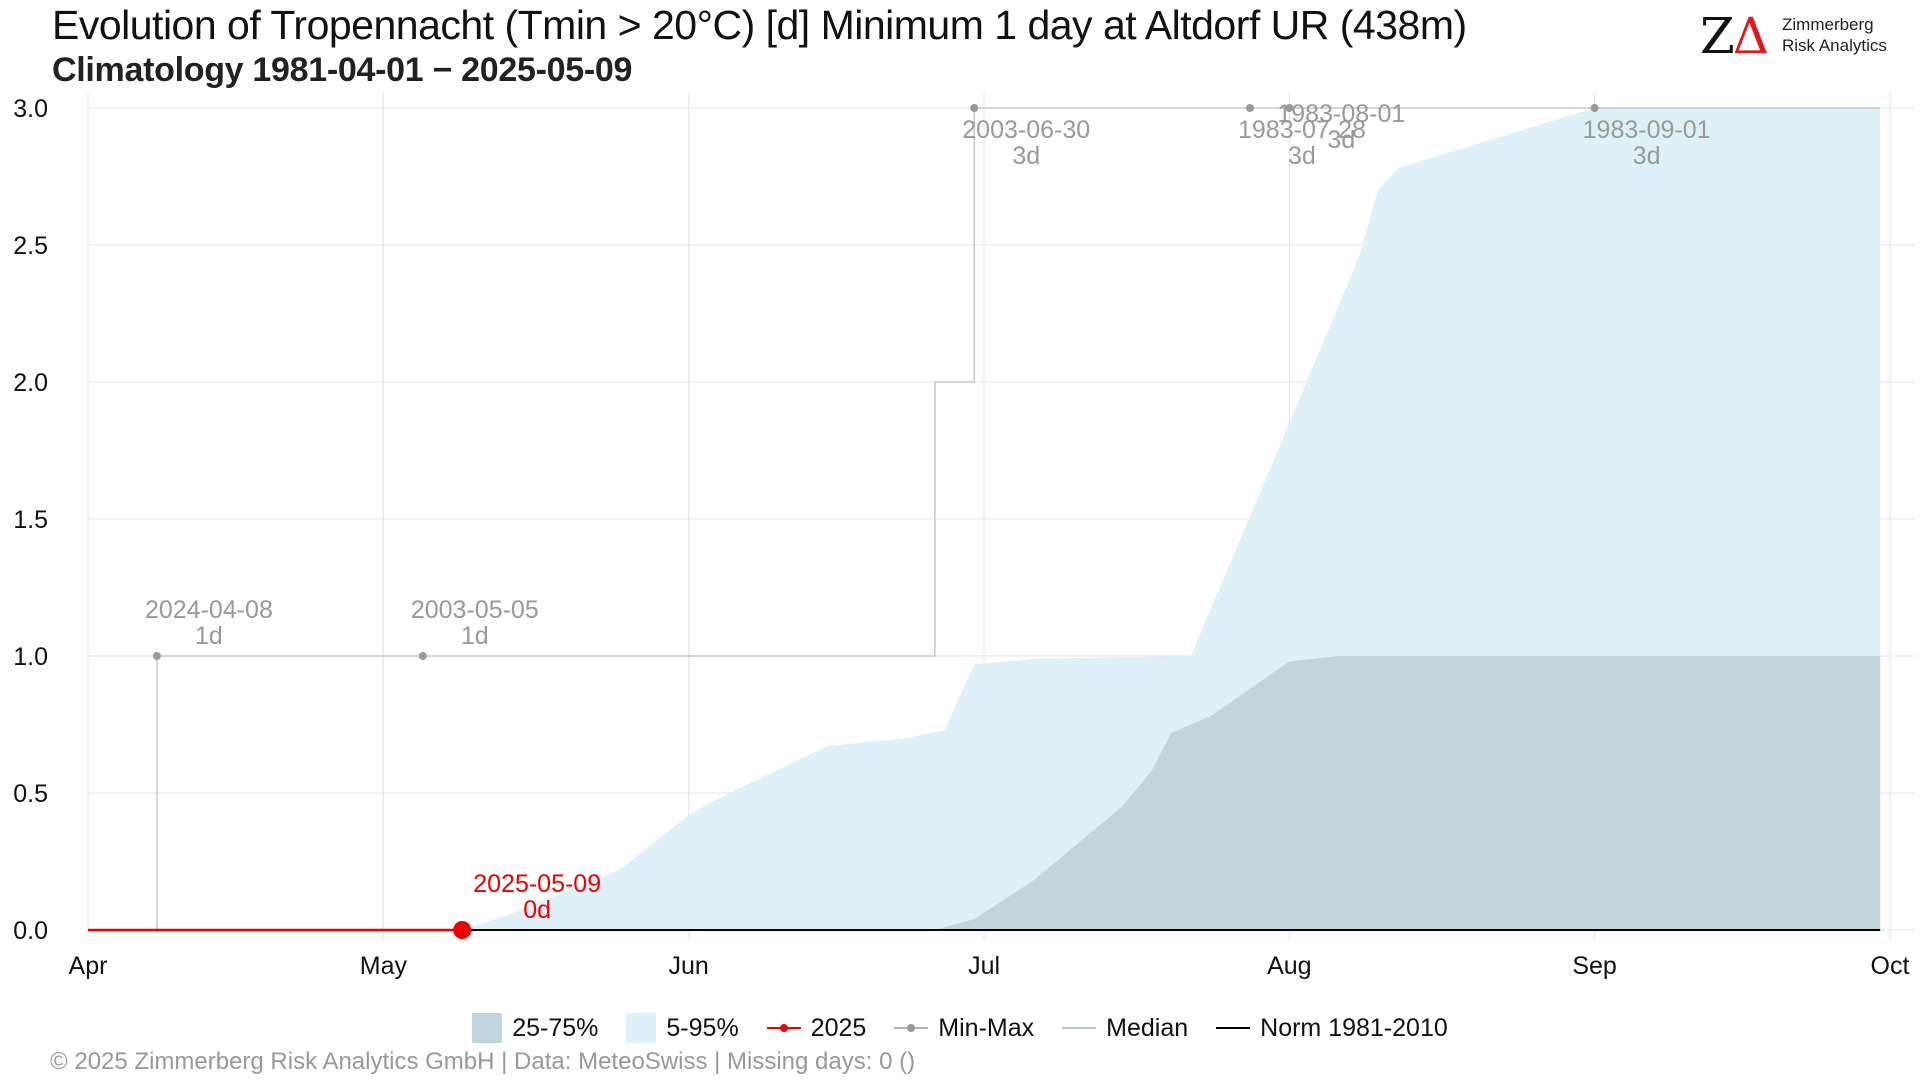 This screenshot has width=1920, height=1080. Describe the element at coordinates (1834, 35) in the screenshot. I see `logo-text: Zimmerberg Risk Analytics` at that location.